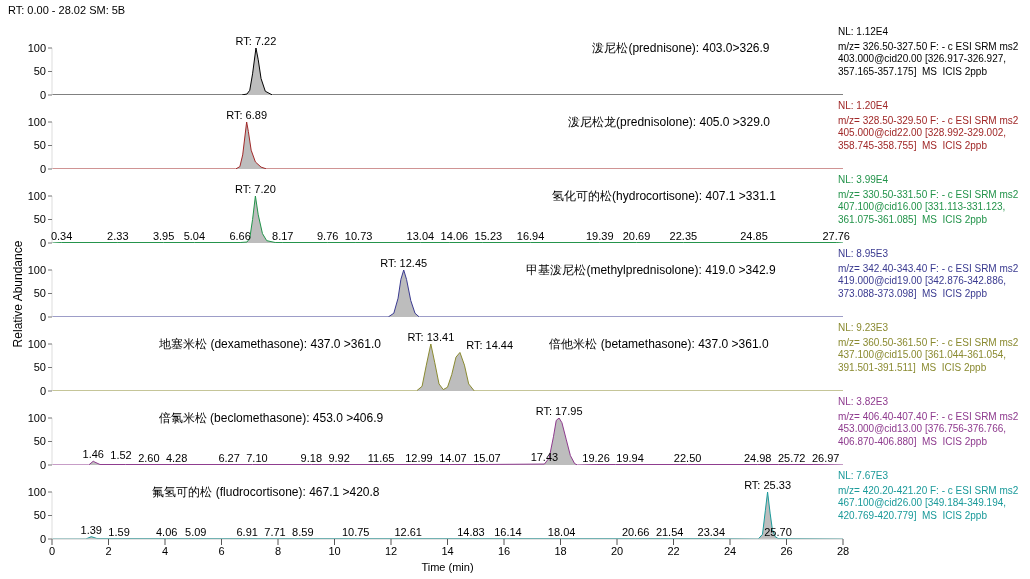  Describe the element at coordinates (711, 531) in the screenshot. I see `annotation: 23.34` at that location.